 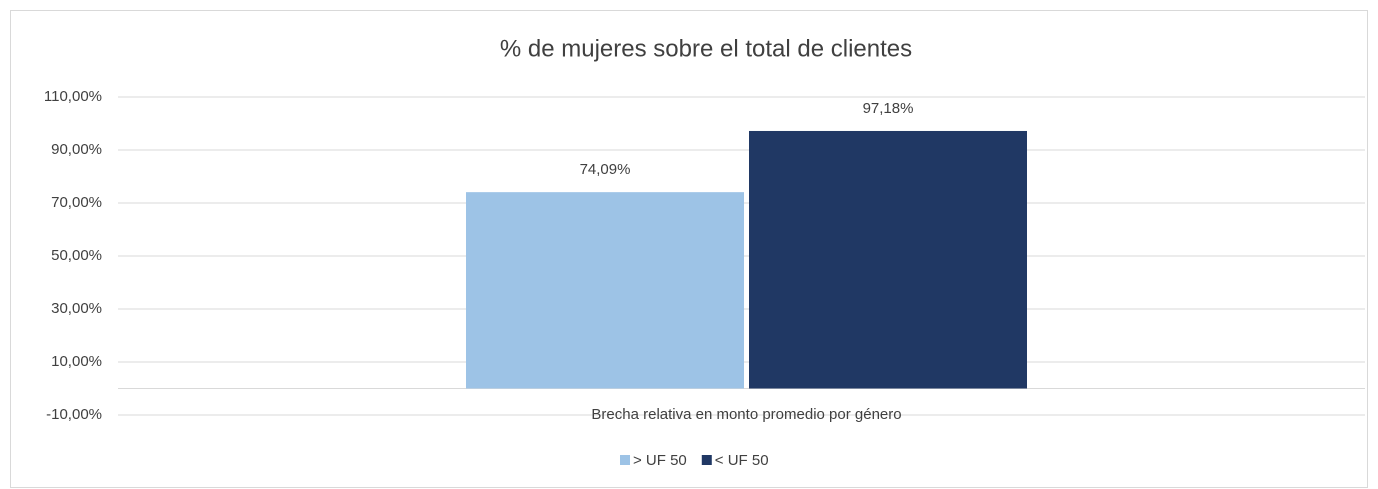 I want to click on y-tick-label: 110,00%, so click(x=73, y=96).